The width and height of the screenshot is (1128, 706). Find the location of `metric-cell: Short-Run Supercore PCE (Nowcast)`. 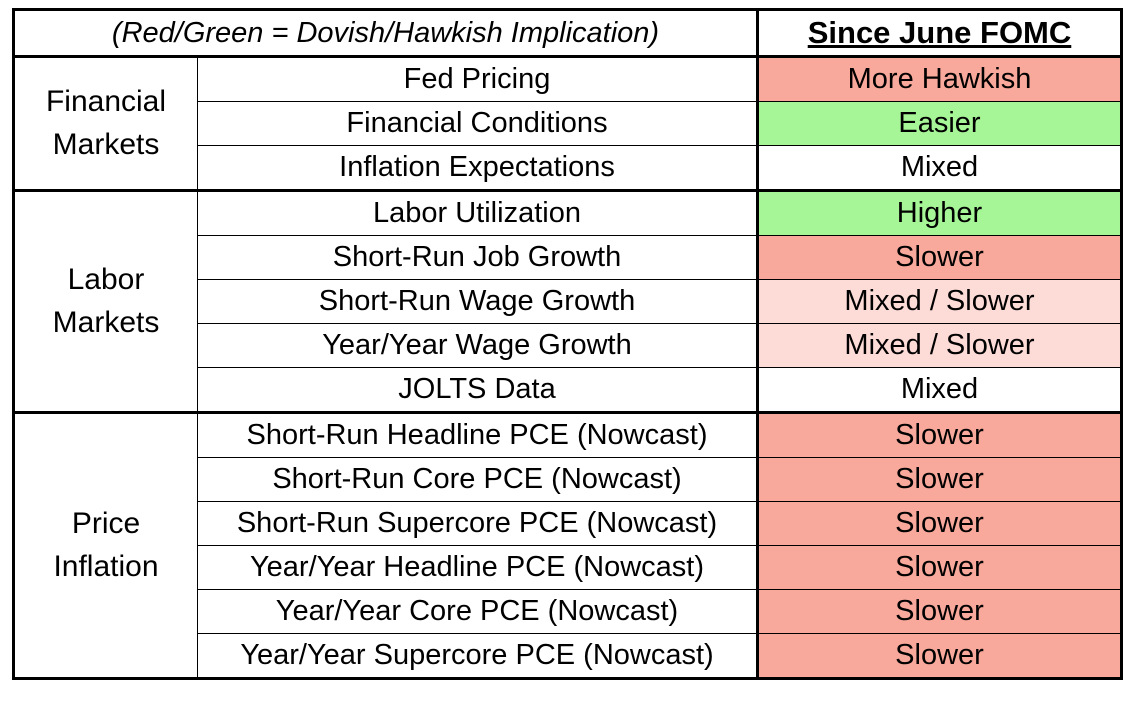

metric-cell: Short-Run Supercore PCE (Nowcast) is located at coordinates (477, 523).